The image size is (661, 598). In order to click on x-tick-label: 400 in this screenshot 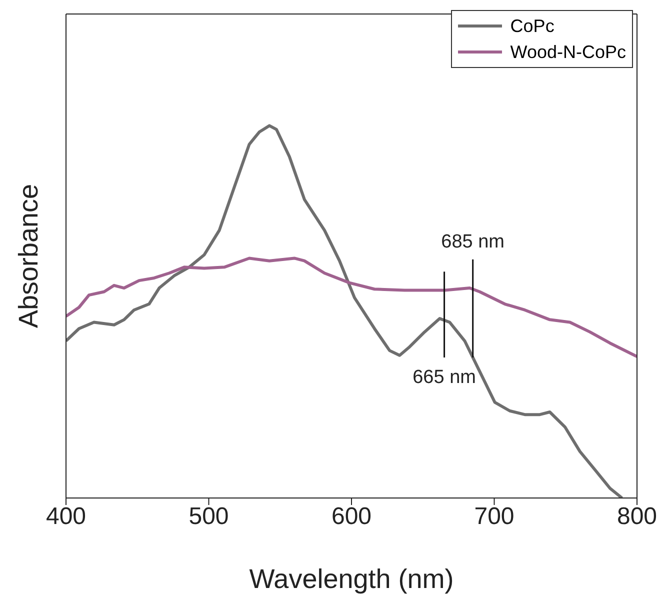, I will do `click(66, 516)`.